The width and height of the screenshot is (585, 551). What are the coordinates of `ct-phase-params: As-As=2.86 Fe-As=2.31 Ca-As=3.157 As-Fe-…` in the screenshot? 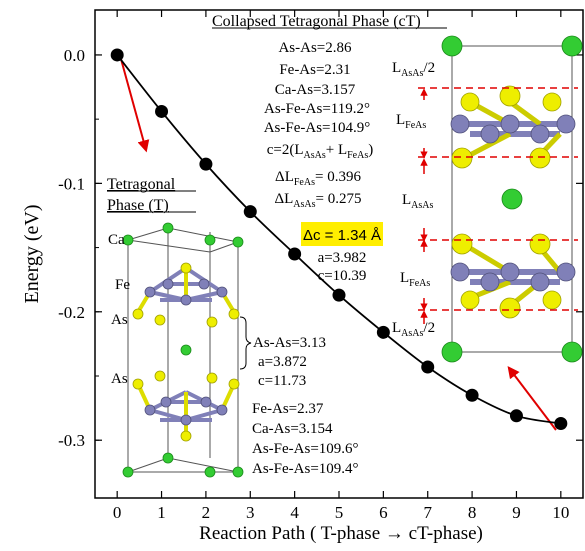 It's located at (319, 125).